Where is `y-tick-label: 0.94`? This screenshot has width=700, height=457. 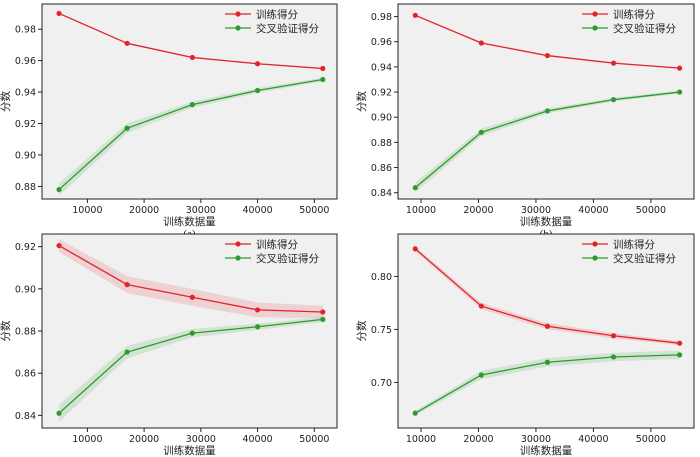 y-tick-label: 0.94 is located at coordinates (381, 67).